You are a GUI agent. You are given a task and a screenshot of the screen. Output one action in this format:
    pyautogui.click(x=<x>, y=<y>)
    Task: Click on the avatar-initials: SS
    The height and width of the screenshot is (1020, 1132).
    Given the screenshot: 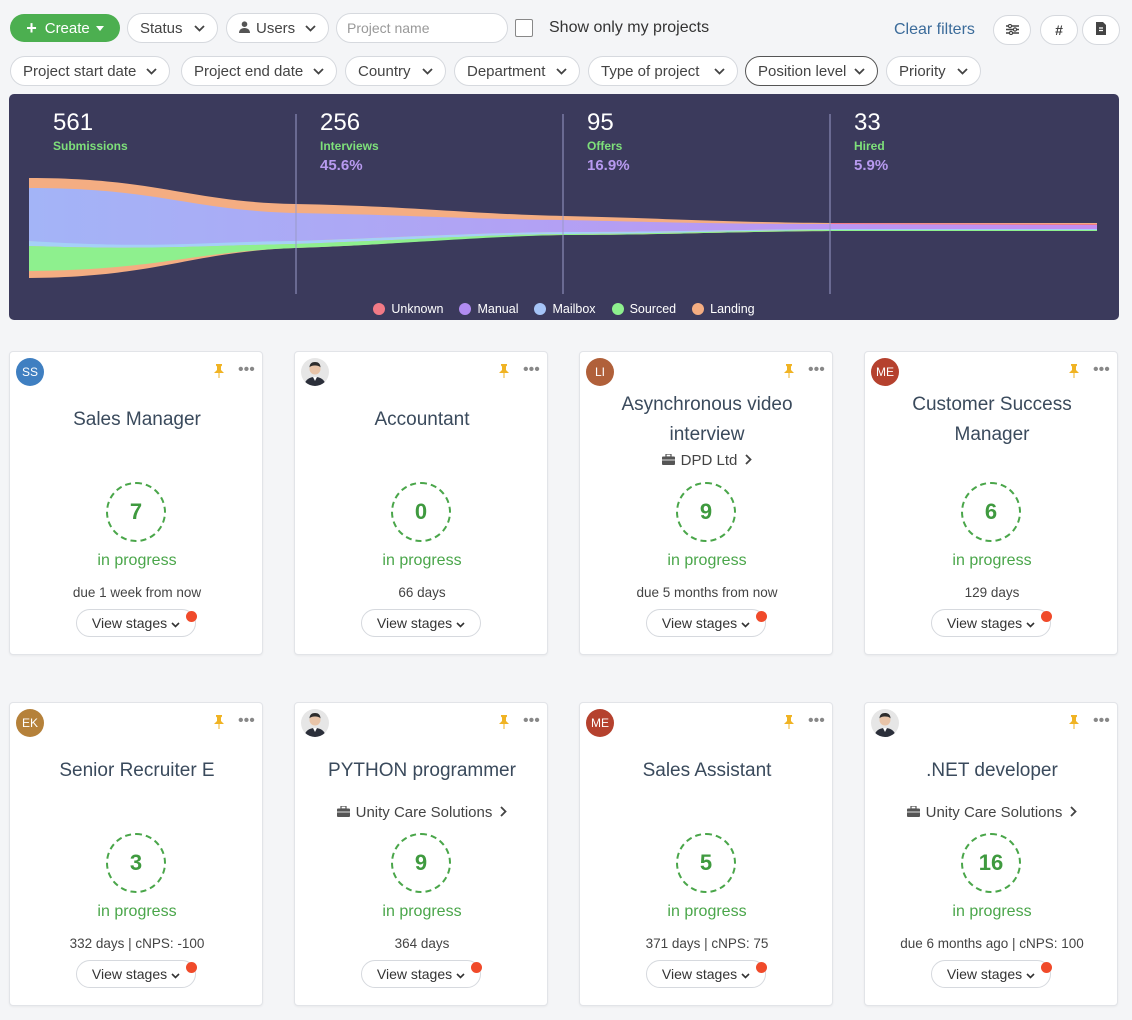 What is the action you would take?
    pyautogui.click(x=29, y=372)
    